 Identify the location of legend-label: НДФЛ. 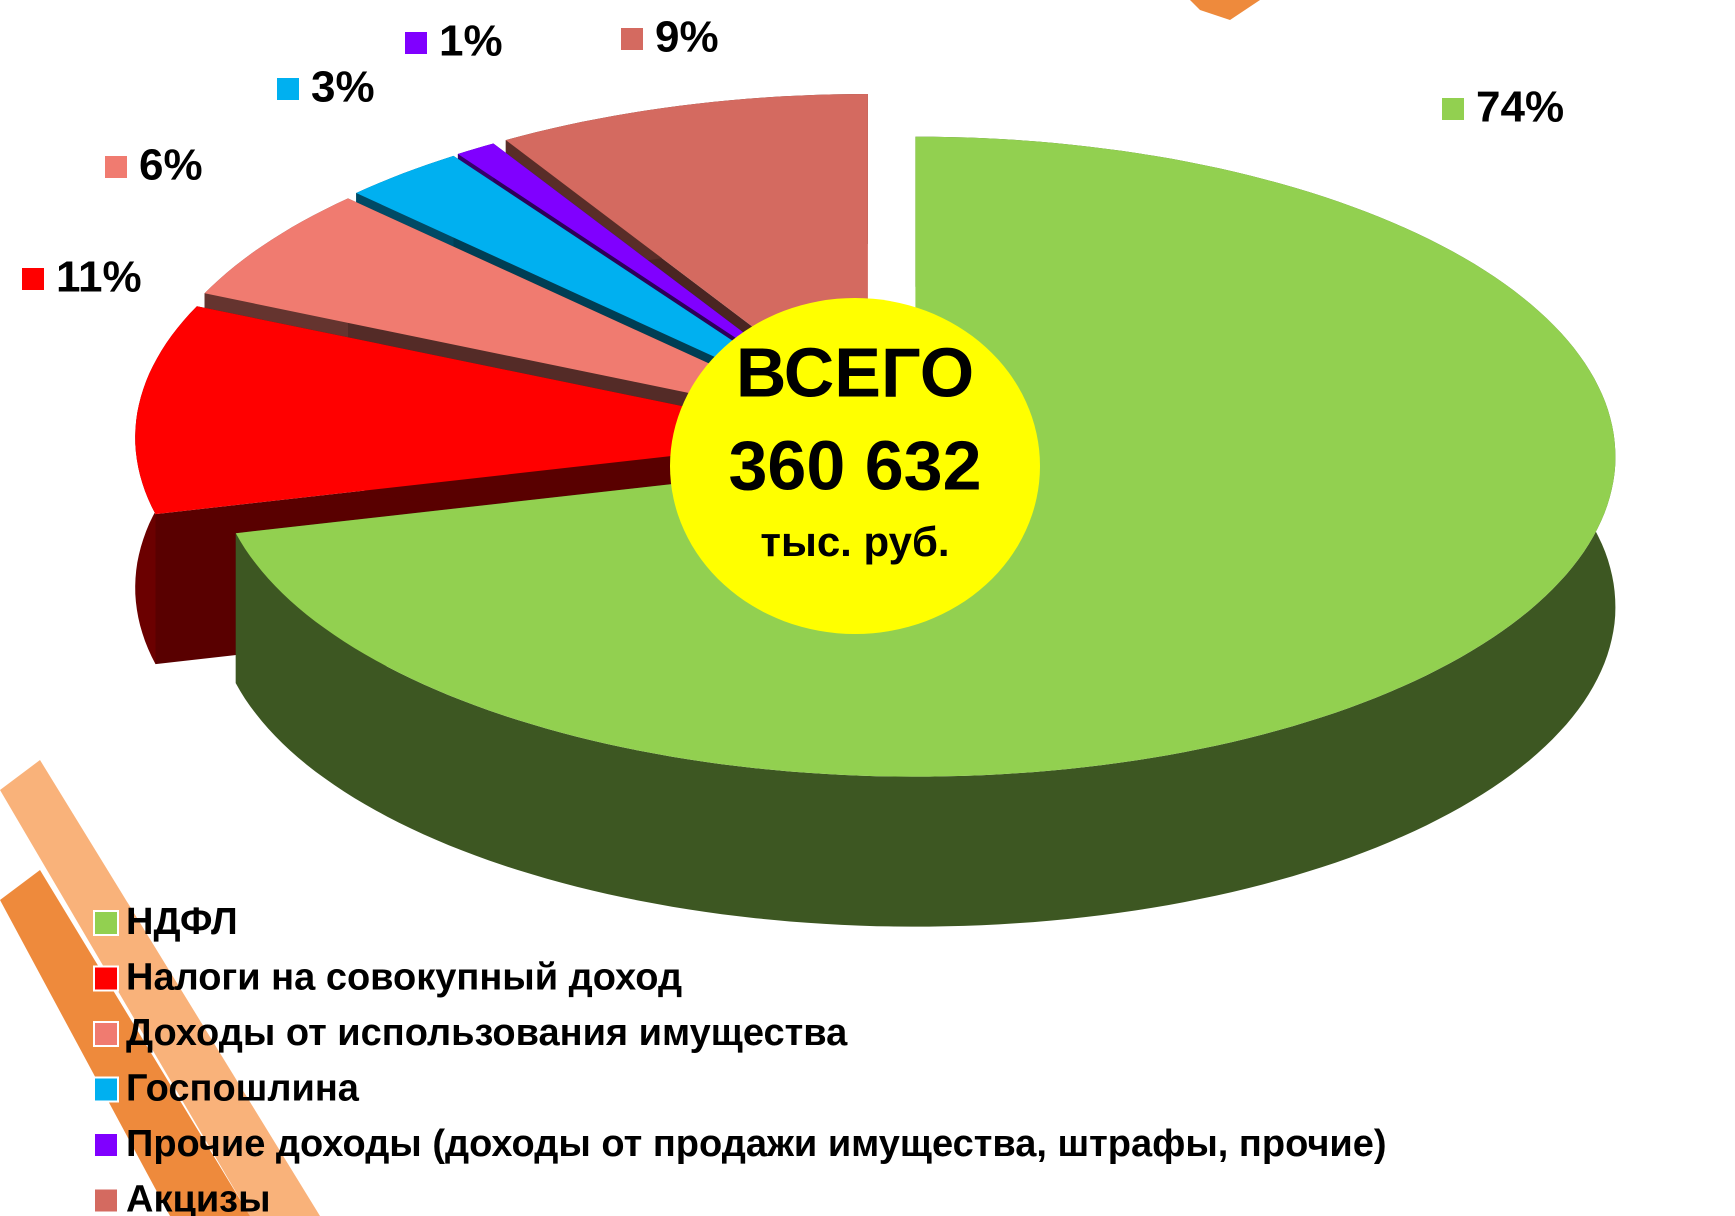
(182, 922).